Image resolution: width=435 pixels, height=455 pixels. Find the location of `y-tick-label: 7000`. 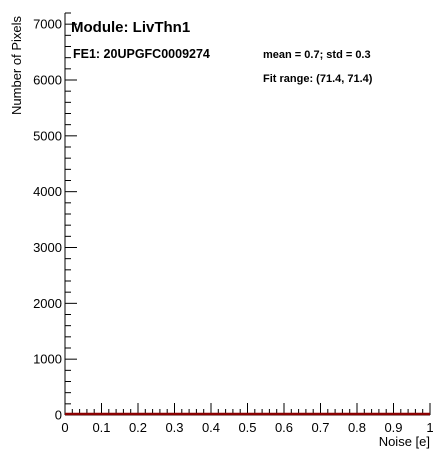

y-tick-label: 7000 is located at coordinates (47, 24).